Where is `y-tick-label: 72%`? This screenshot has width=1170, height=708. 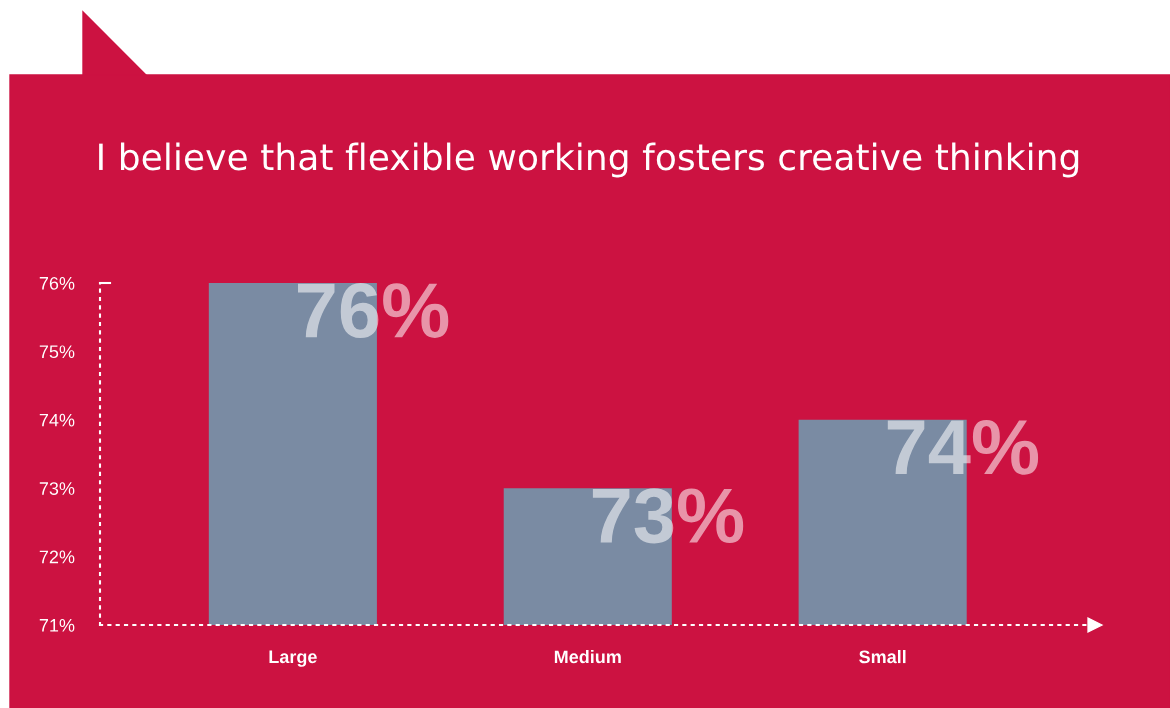
y-tick-label: 72% is located at coordinates (57, 557).